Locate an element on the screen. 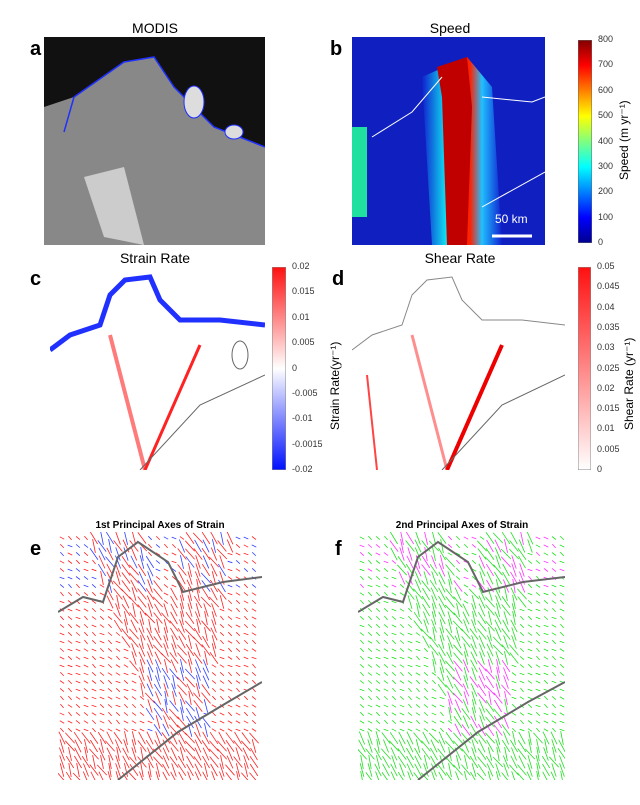 This screenshot has height=805, width=640. colorbar-tick: 700 is located at coordinates (606, 64).